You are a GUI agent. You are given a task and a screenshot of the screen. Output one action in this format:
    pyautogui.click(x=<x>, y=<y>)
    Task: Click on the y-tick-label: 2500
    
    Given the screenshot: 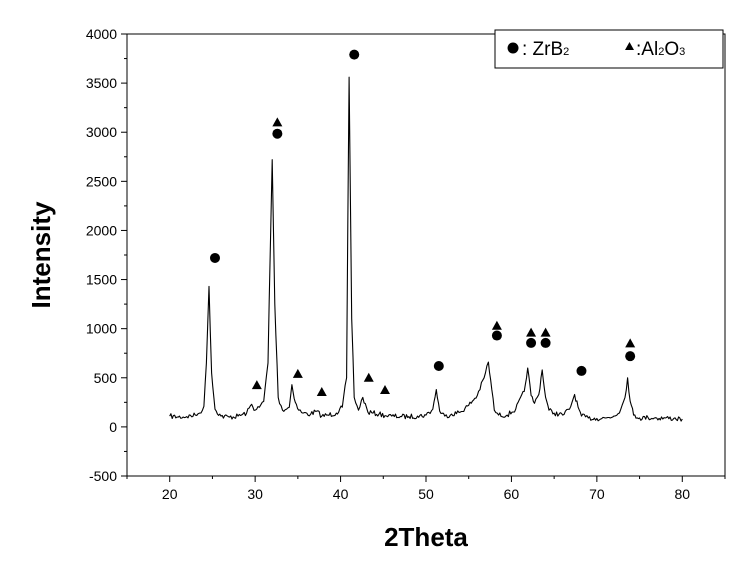 What is the action you would take?
    pyautogui.click(x=101, y=181)
    